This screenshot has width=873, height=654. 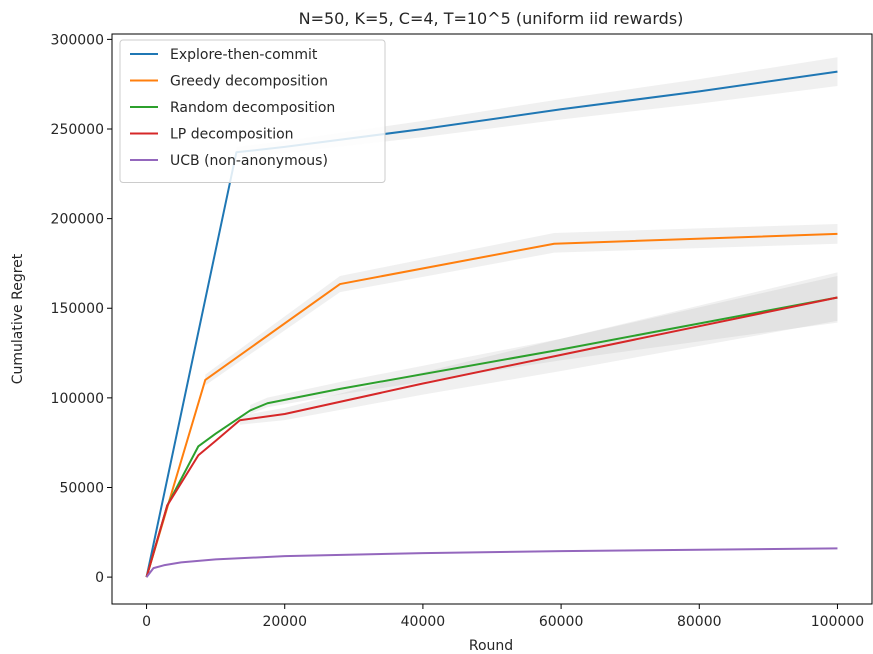 I want to click on legend-label-1: Greedy decomposition, so click(x=249, y=82).